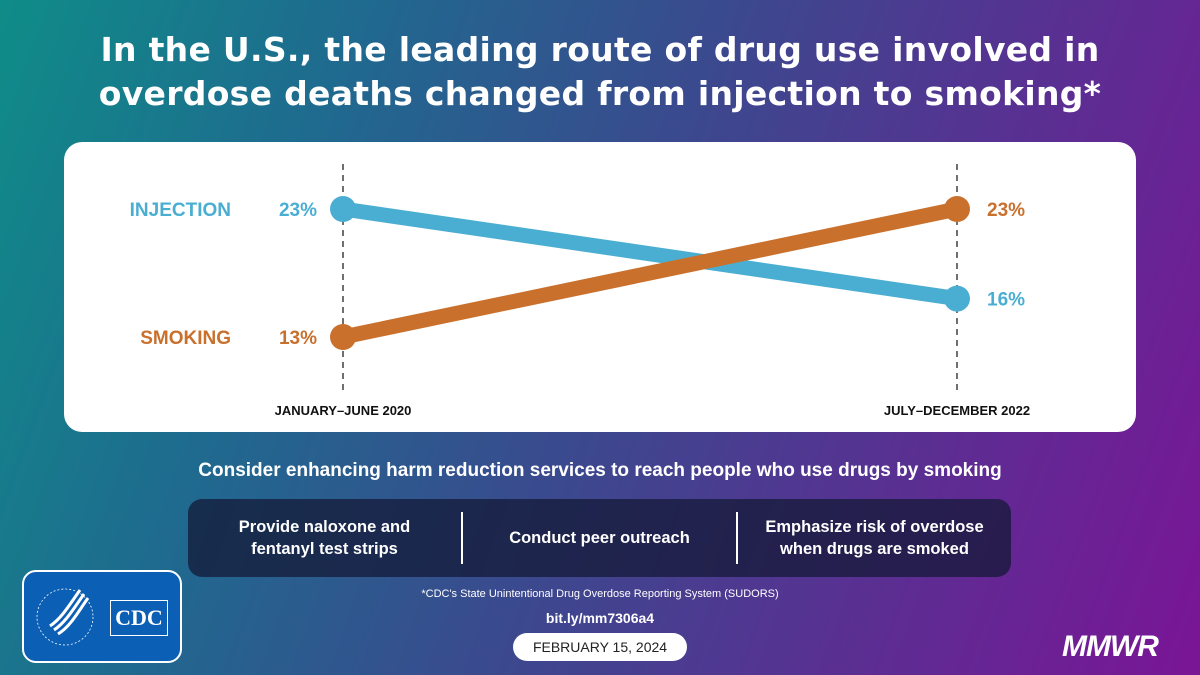  I want to click on action-naloxone: Provide naloxone and fentanyl test strips, so click(324, 538).